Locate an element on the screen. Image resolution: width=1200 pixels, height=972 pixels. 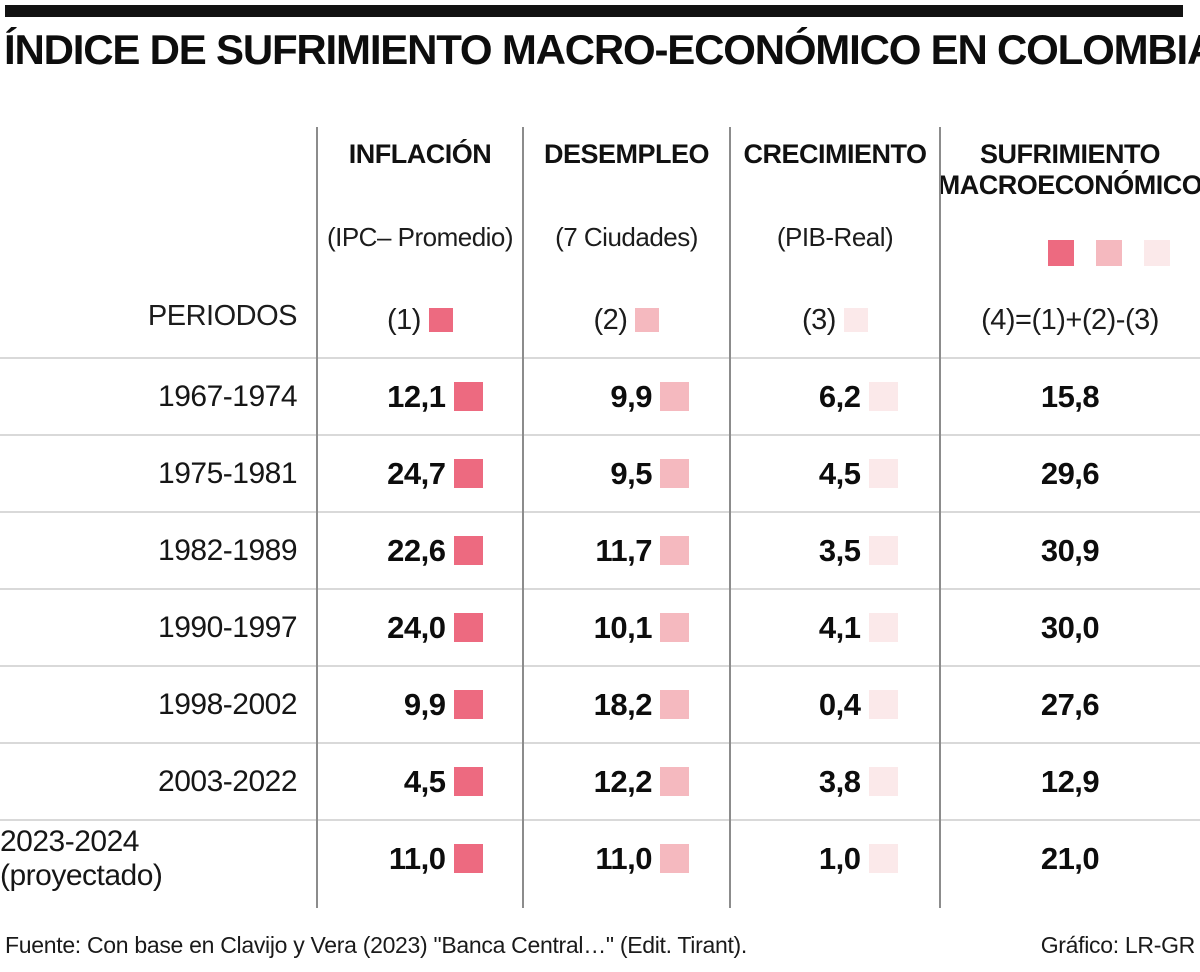
period-cell: 1967-1974 is located at coordinates (227, 396).